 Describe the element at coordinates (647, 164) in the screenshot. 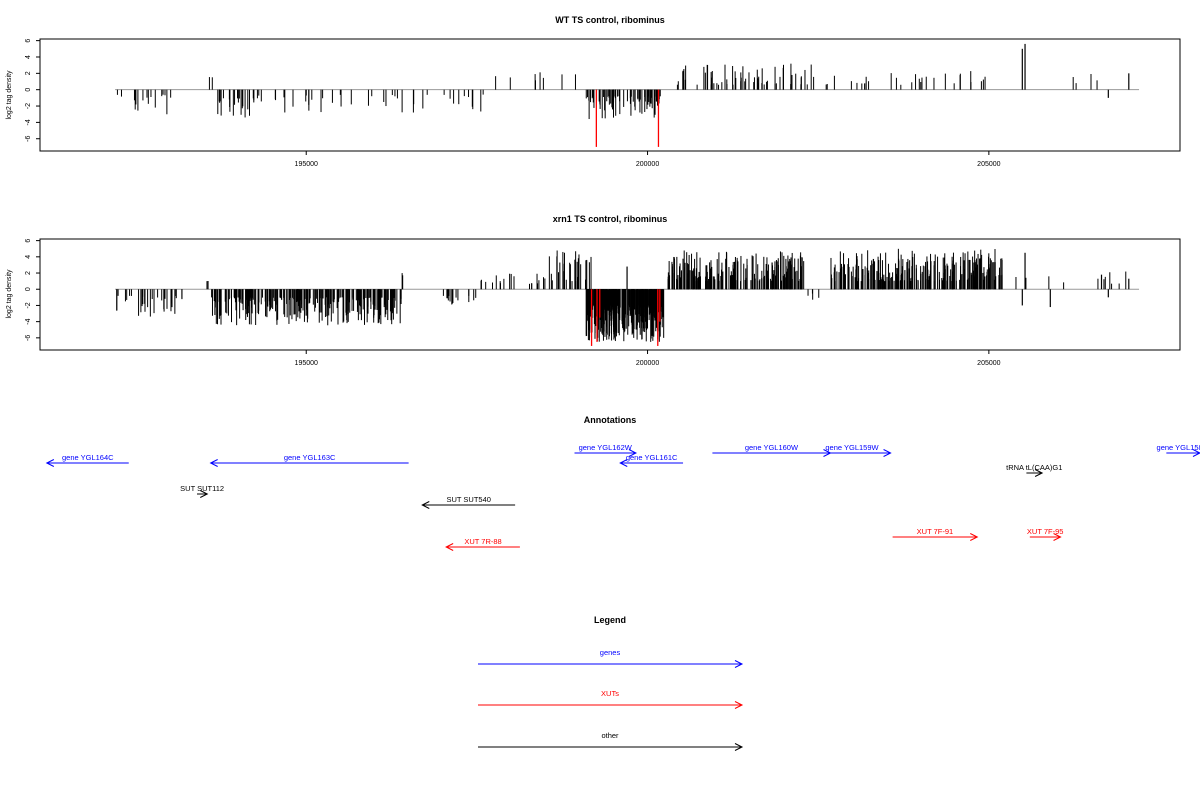

I see `wt-track-x-tick-label: 200000` at that location.